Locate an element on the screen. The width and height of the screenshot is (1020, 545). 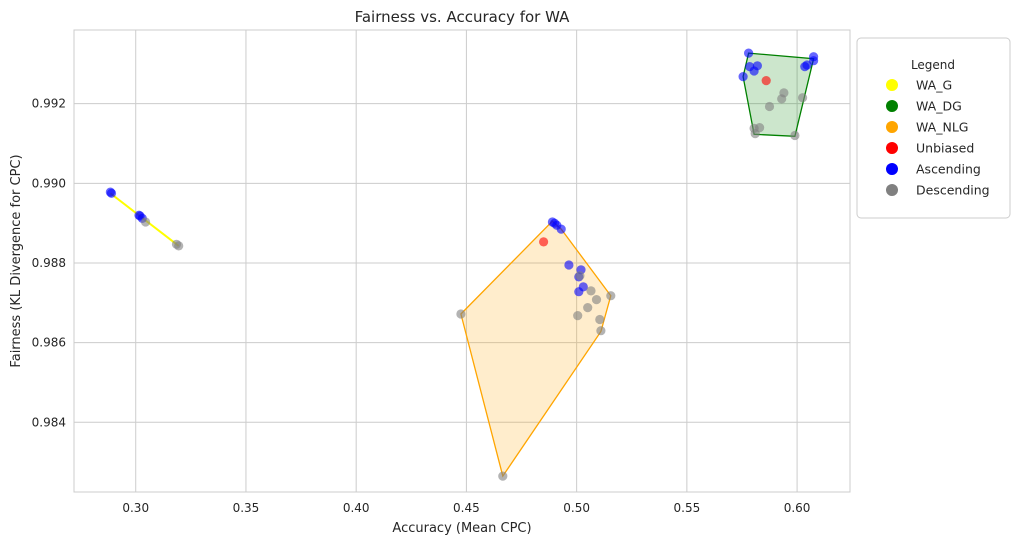
x-tick-label: 0.55 is located at coordinates (687, 508).